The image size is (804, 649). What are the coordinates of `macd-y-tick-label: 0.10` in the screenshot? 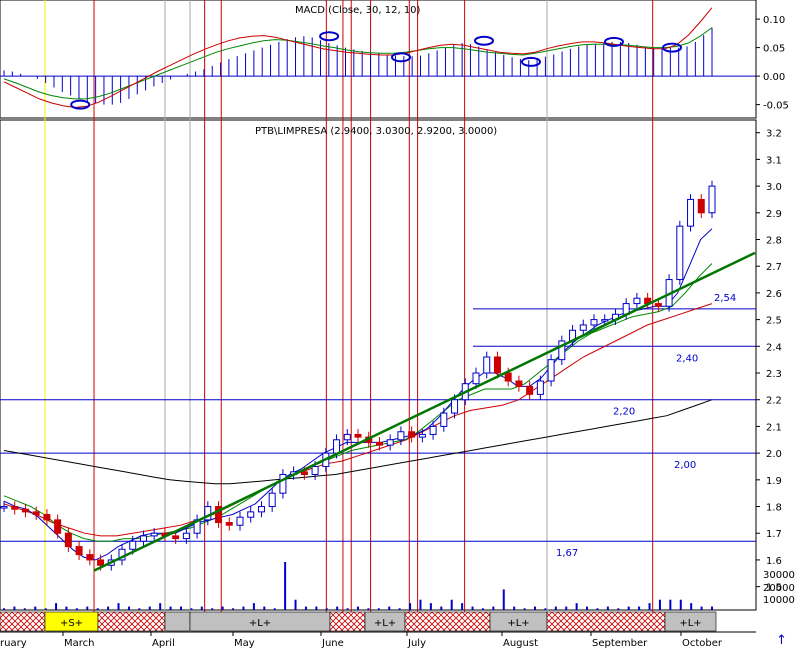 It's located at (774, 20).